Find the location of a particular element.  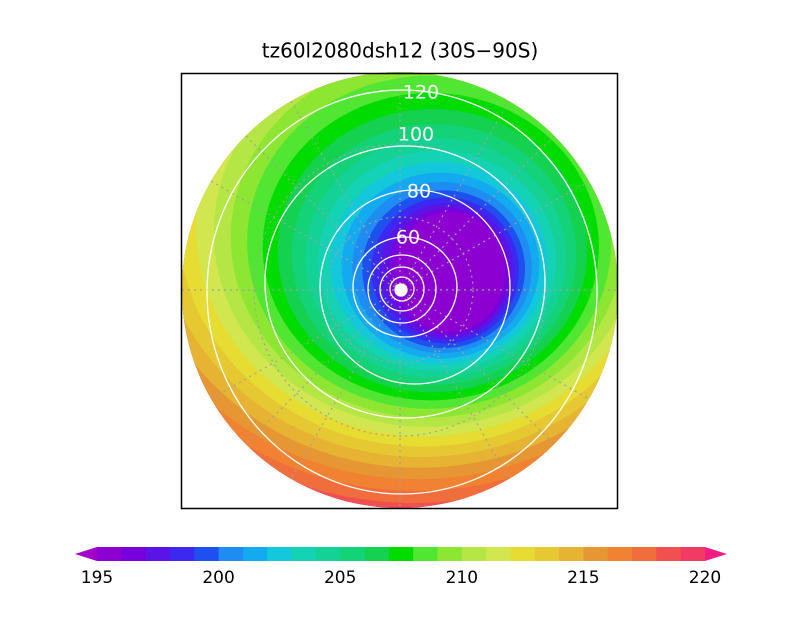

colorbar-tick-label: 220 is located at coordinates (705, 578).